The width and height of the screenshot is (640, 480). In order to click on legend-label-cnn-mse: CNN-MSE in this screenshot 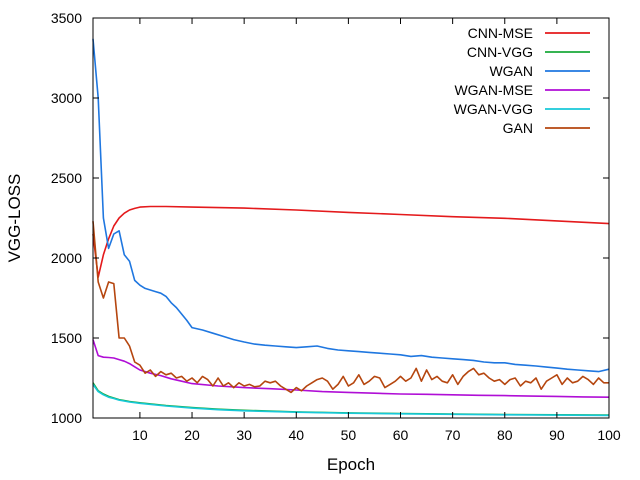, I will do `click(500, 33)`.